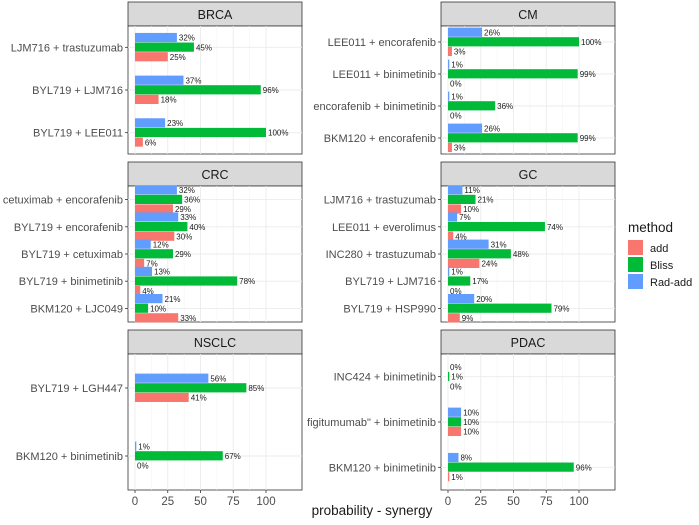  What do you see at coordinates (635, 281) in the screenshot?
I see `legend-swatch-rad-add` at bounding box center [635, 281].